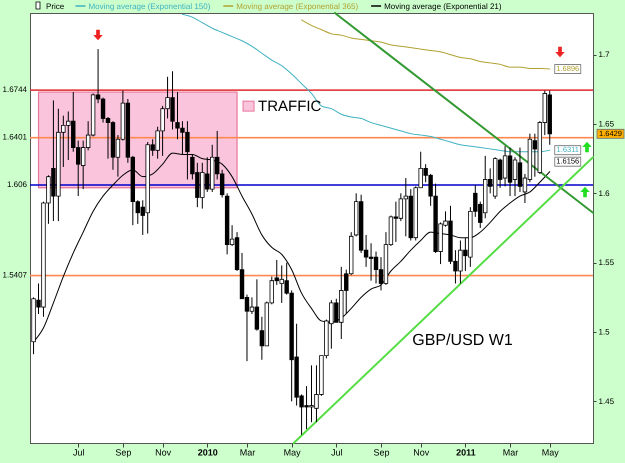  Describe the element at coordinates (604, 332) in the screenshot. I see `y-tick-label: 1.5` at that location.